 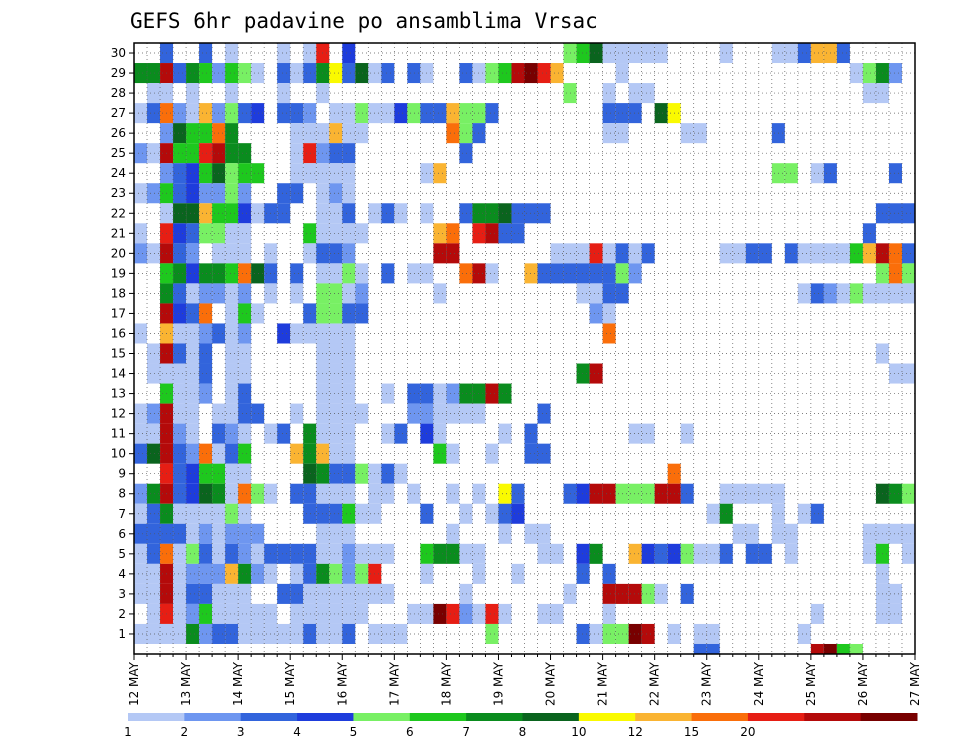 I want to click on y-tick-label: 26, so click(x=118, y=133).